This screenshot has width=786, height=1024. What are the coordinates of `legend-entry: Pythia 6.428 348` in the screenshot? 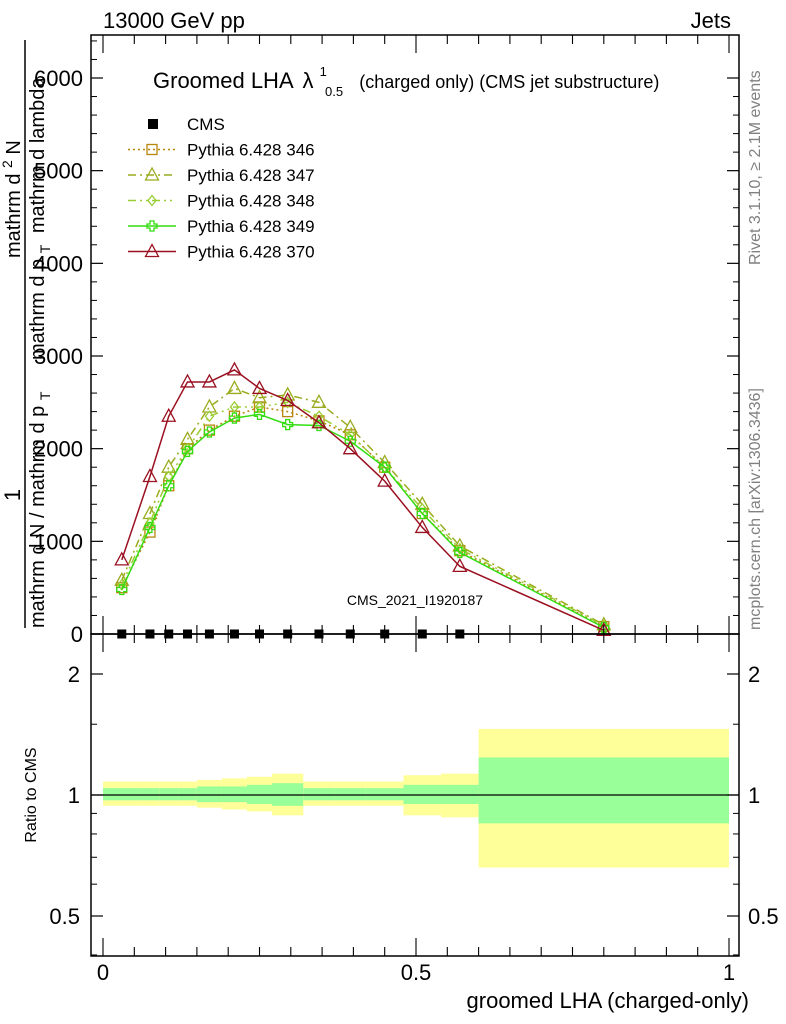 It's located at (221, 201).